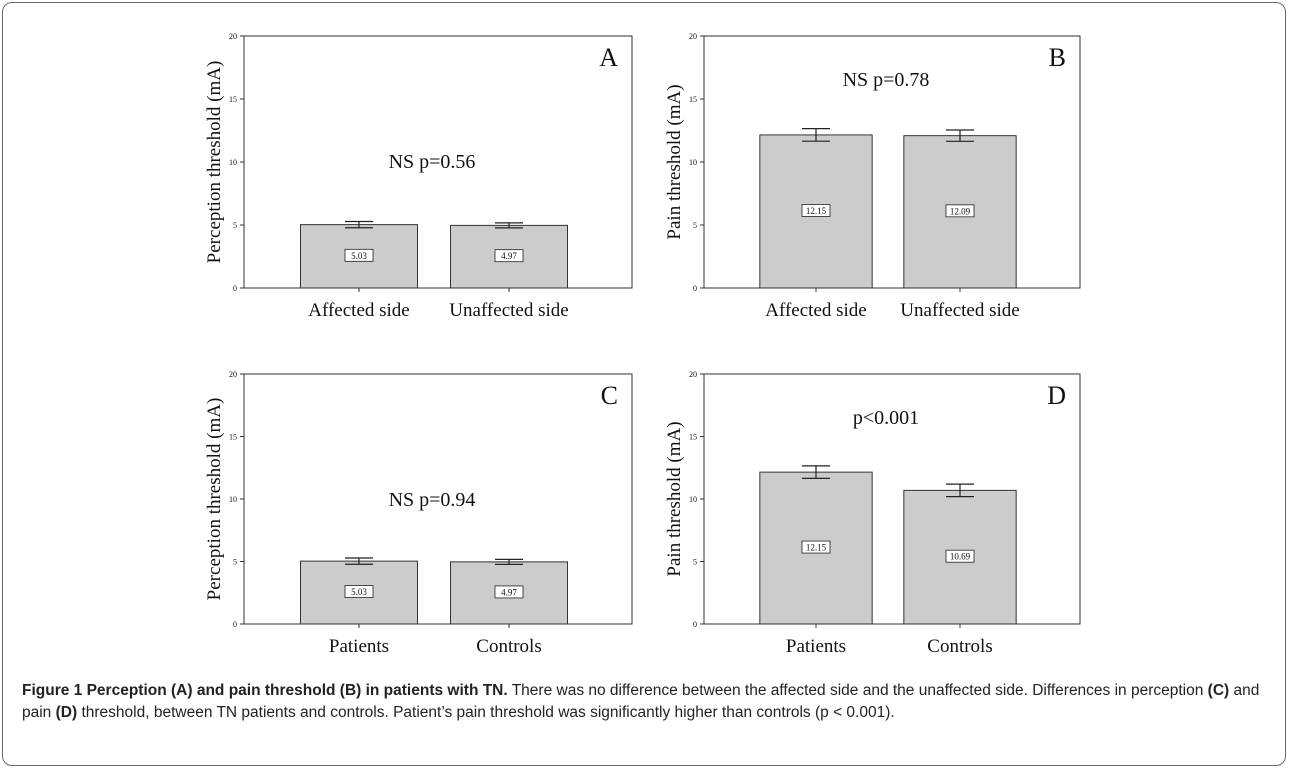 This screenshot has height=771, width=1290. Describe the element at coordinates (886, 80) in the screenshot. I see `significance-annotation: NS p=0.78` at that location.